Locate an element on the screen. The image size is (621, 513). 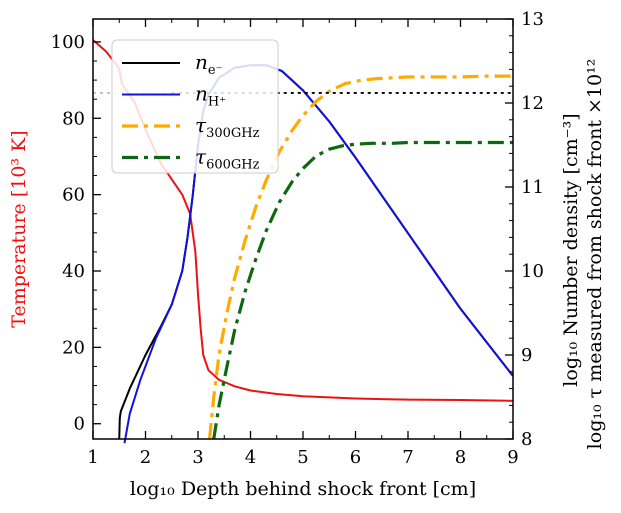
y-right-tick-label: 8 is located at coordinates (526, 439).